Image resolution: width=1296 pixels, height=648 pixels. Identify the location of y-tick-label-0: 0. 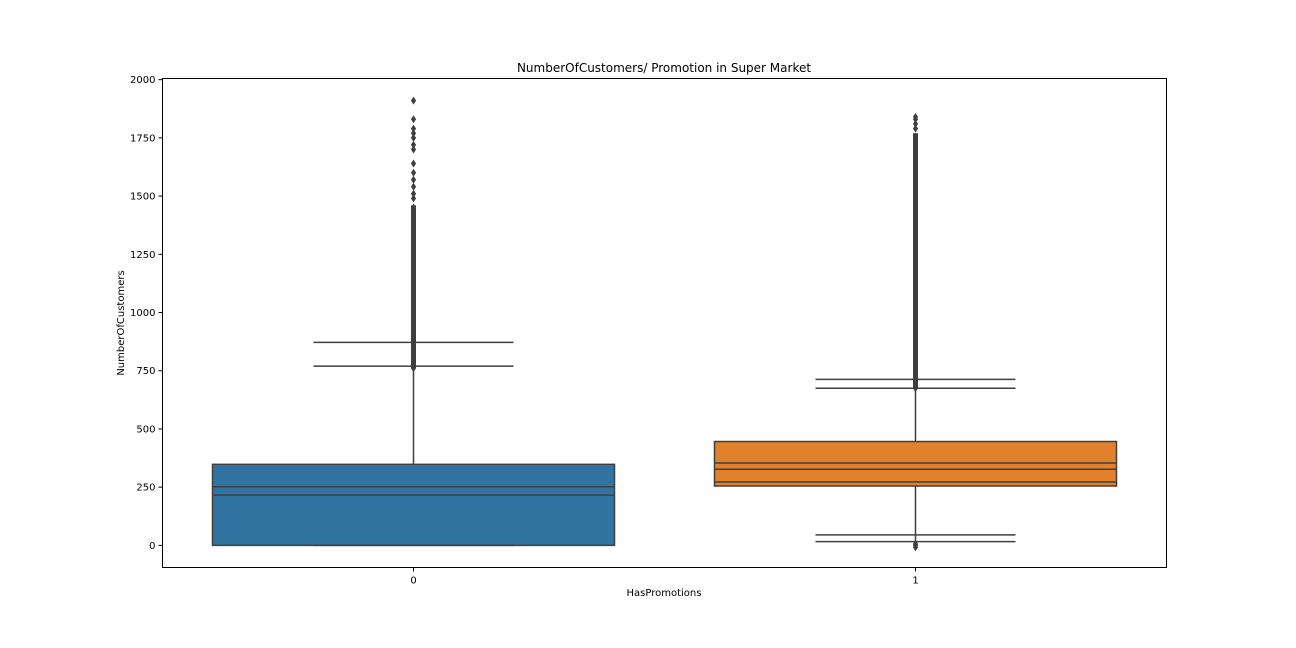
(152, 546).